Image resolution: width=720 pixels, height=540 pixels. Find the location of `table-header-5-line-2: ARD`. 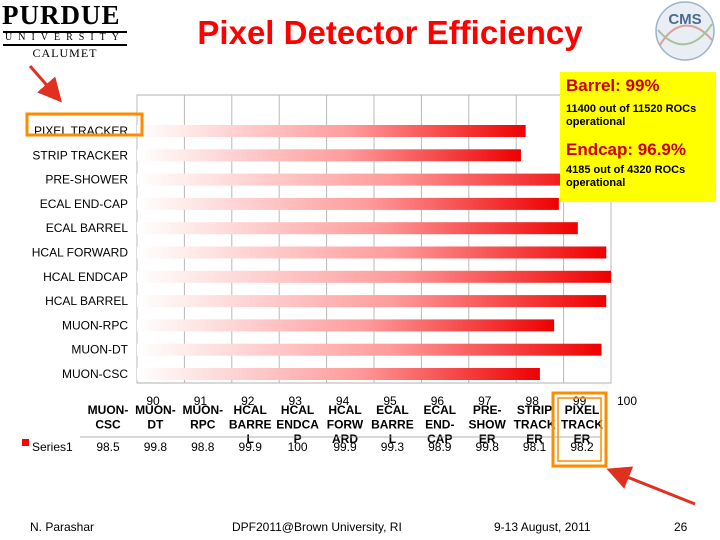

table-header-5-line-2: ARD is located at coordinates (345, 439).